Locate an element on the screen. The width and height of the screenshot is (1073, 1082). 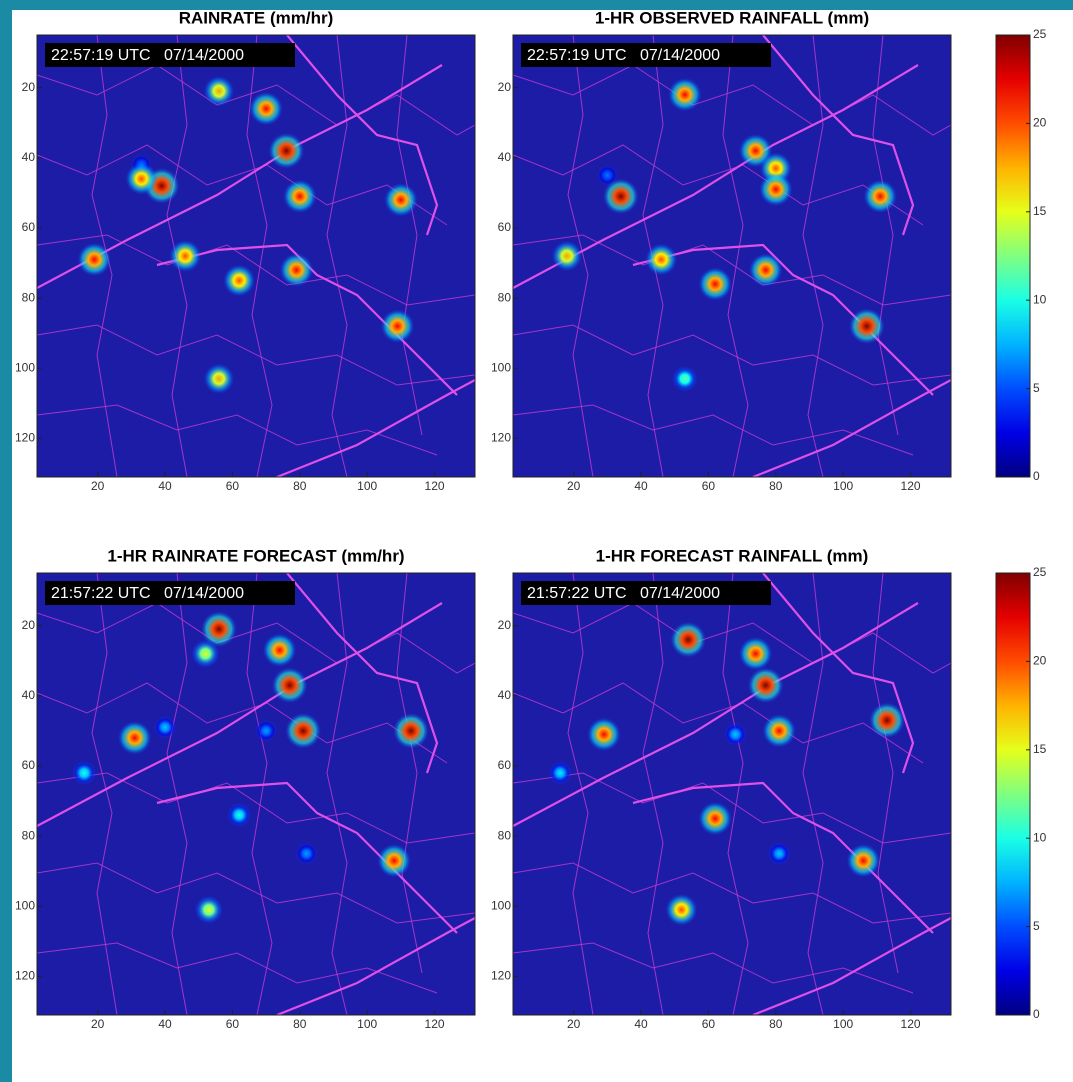
panel-title: RAINRATE (mm/hr) is located at coordinates (256, 17).